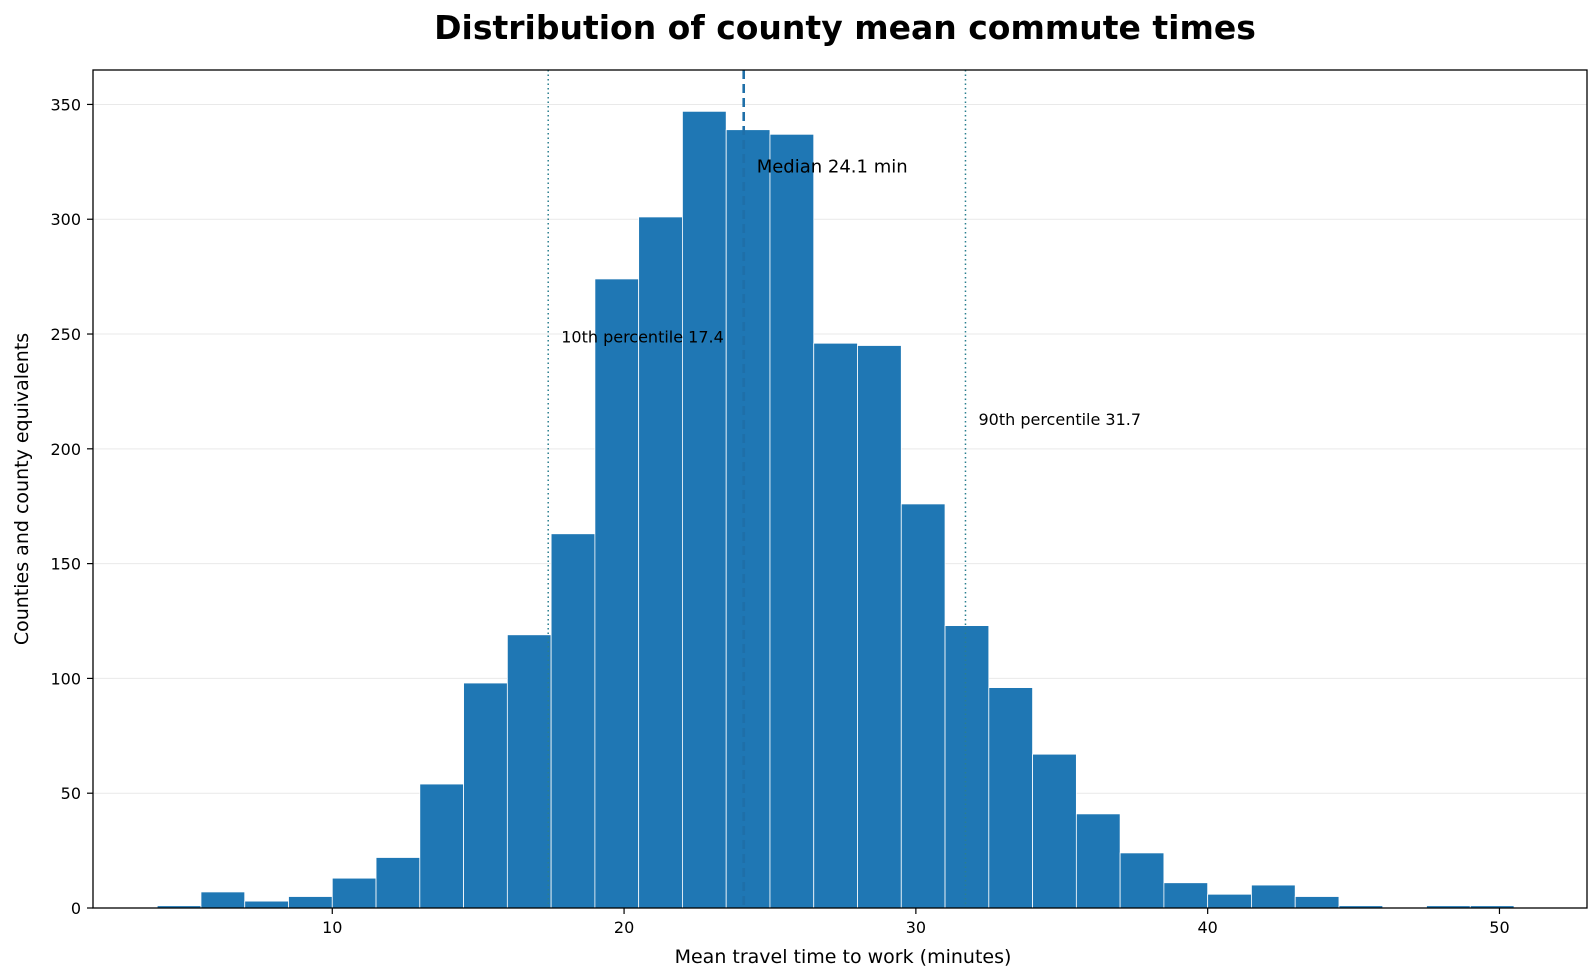 This screenshot has width=1595, height=980. Describe the element at coordinates (1207, 927) in the screenshot. I see `x-tick-label: 40` at that location.